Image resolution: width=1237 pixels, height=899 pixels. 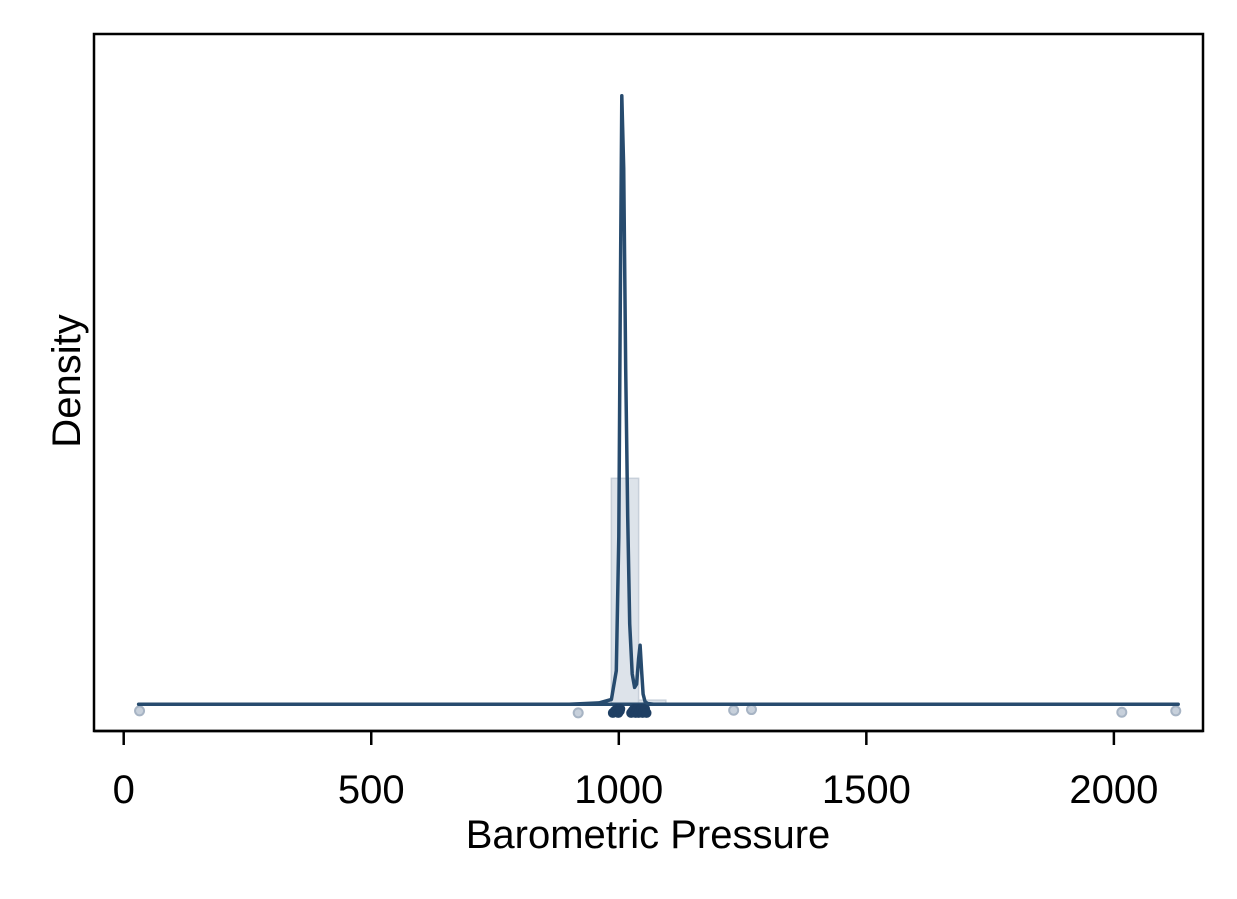 I want to click on y-axis-title: Density, so click(x=67, y=380).